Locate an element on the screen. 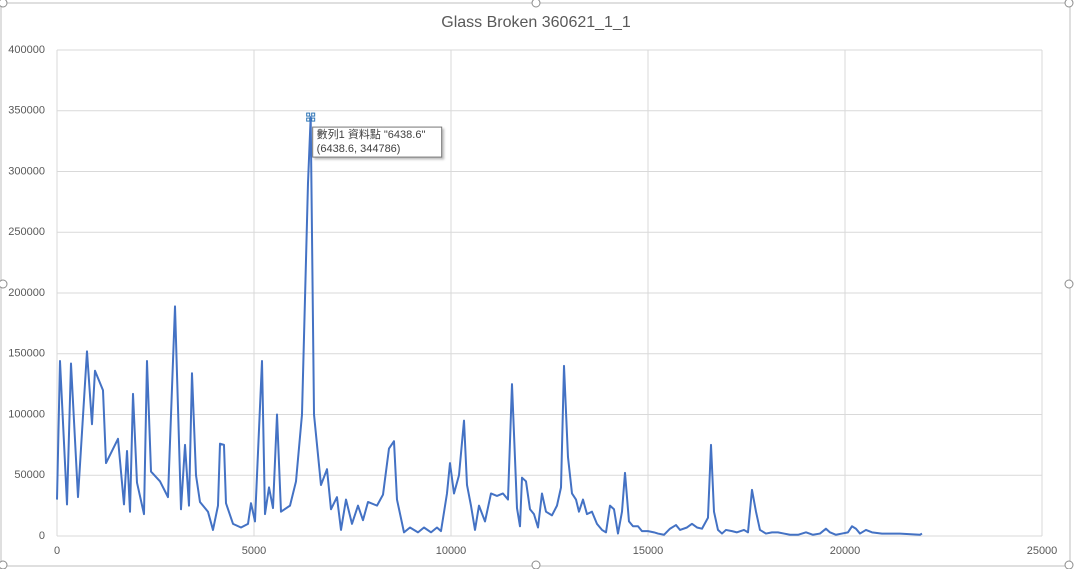  y-tick-label: 400000 is located at coordinates (26, 50).